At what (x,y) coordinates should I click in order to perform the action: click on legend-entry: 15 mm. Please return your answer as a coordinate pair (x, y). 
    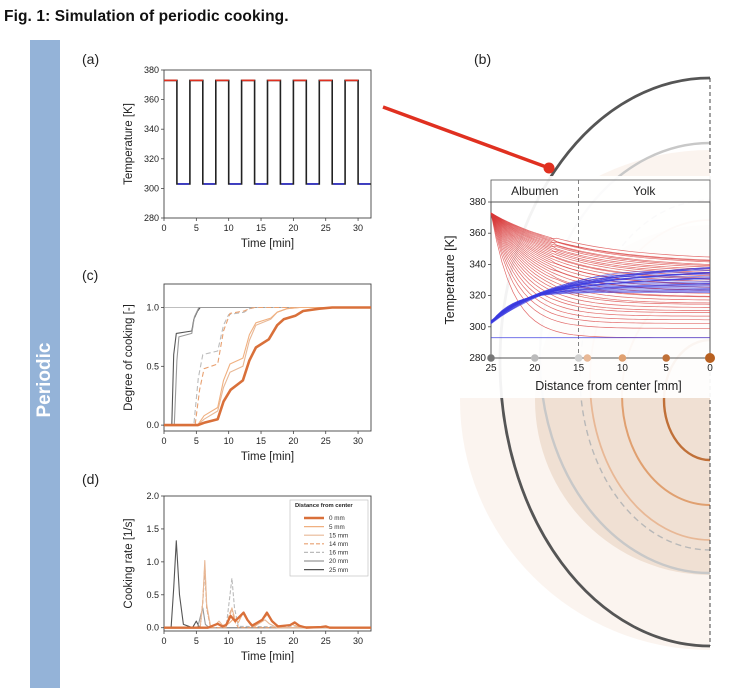
    Looking at the image, I should click on (338, 535).